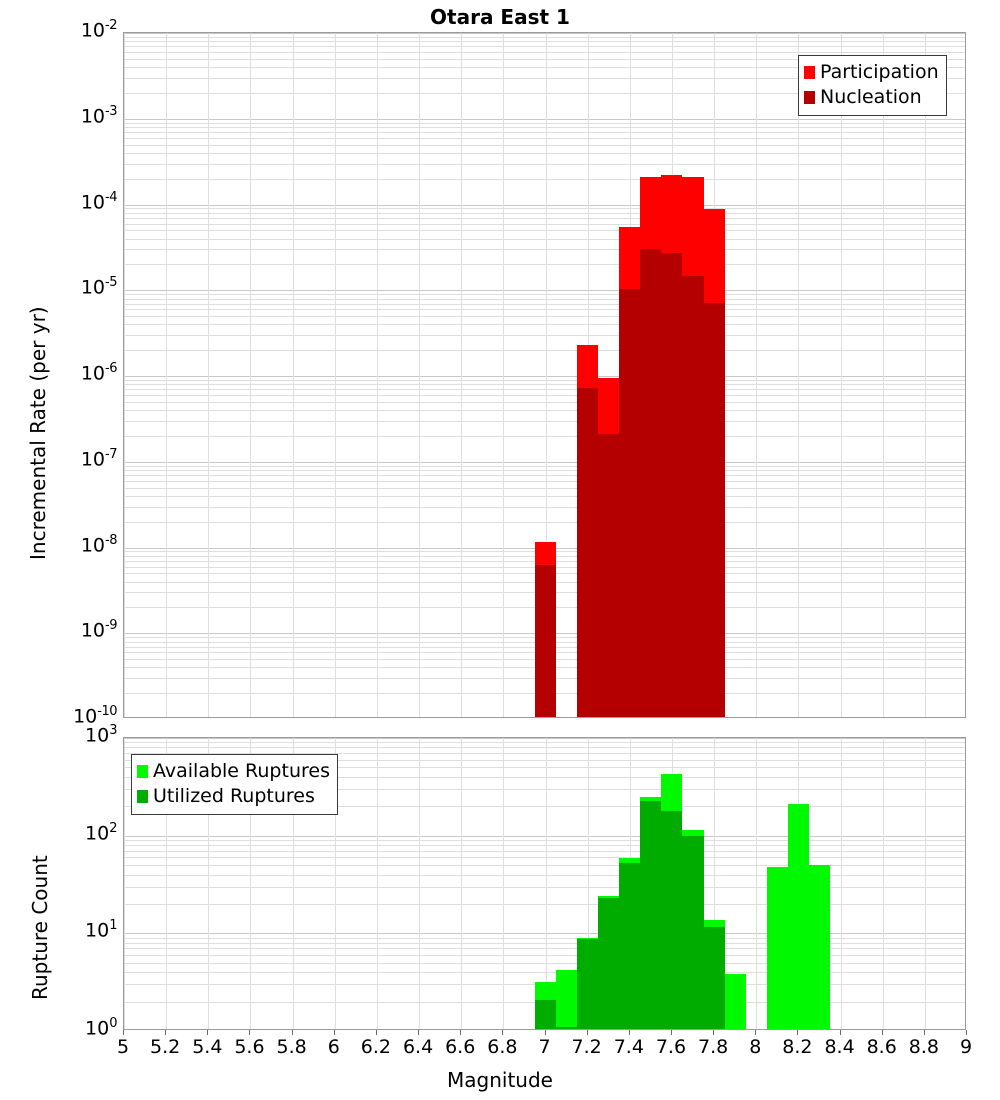  I want to click on page-title: Otara East 1, so click(500, 17).